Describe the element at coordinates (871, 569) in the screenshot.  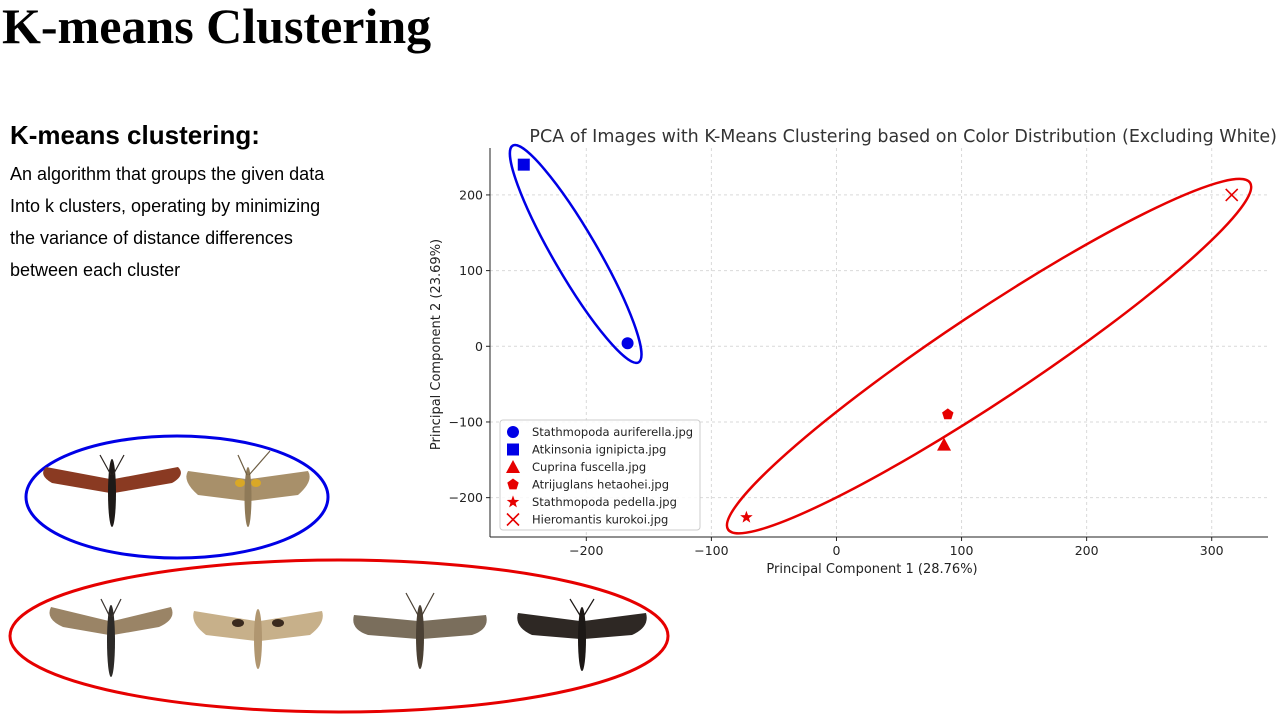
I see `x-axis-label: Principal Component 1 (28.76%)` at that location.